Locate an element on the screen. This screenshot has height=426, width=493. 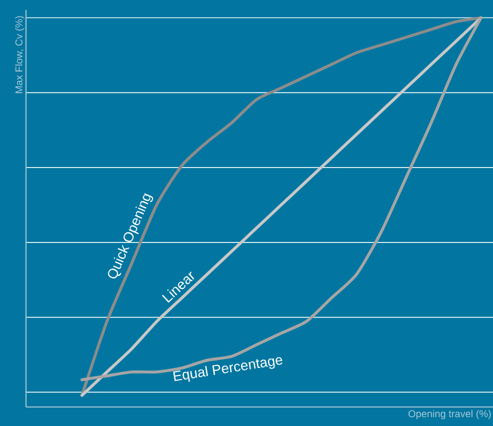
x-axis-title: Opening travel (%) is located at coordinates (449, 415).